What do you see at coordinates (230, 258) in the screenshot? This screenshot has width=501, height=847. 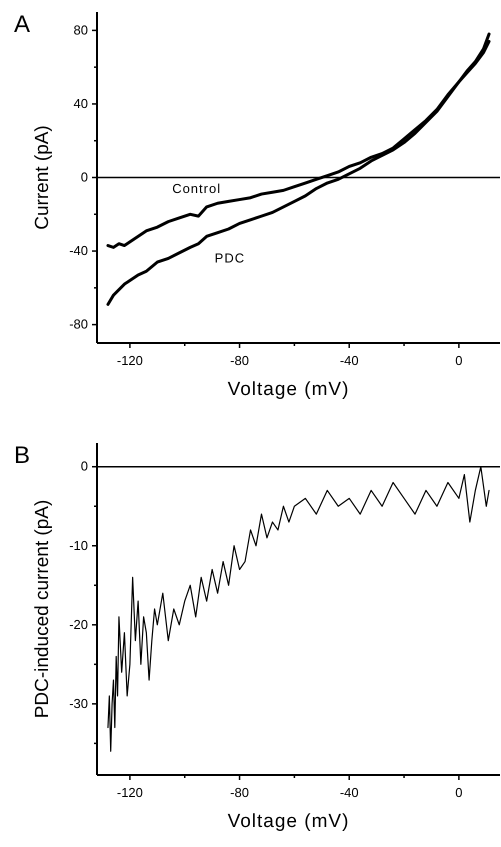 I see `series-label: PDC` at bounding box center [230, 258].